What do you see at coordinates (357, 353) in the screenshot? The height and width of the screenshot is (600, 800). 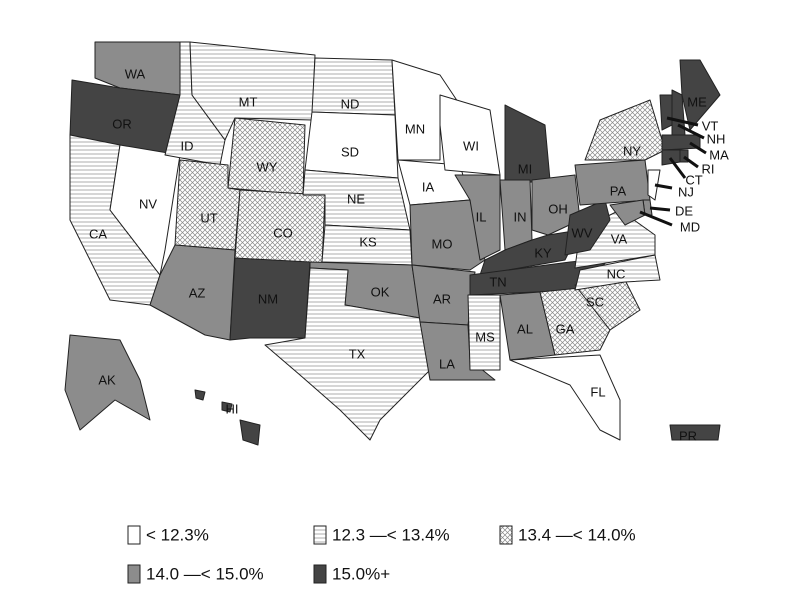 I see `state-label: TX` at bounding box center [357, 353].